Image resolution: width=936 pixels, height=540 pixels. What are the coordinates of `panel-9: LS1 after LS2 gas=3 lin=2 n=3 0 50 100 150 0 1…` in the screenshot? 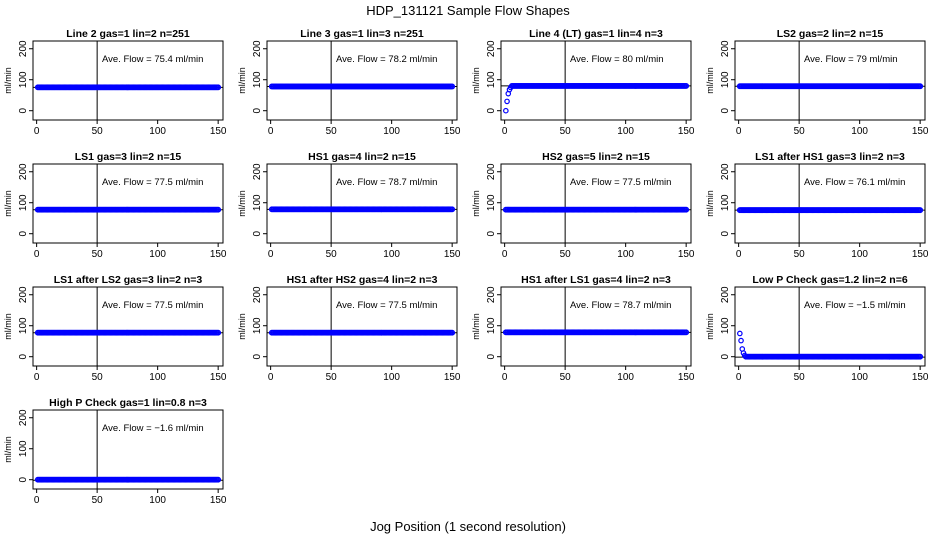 It's located at (115, 328).